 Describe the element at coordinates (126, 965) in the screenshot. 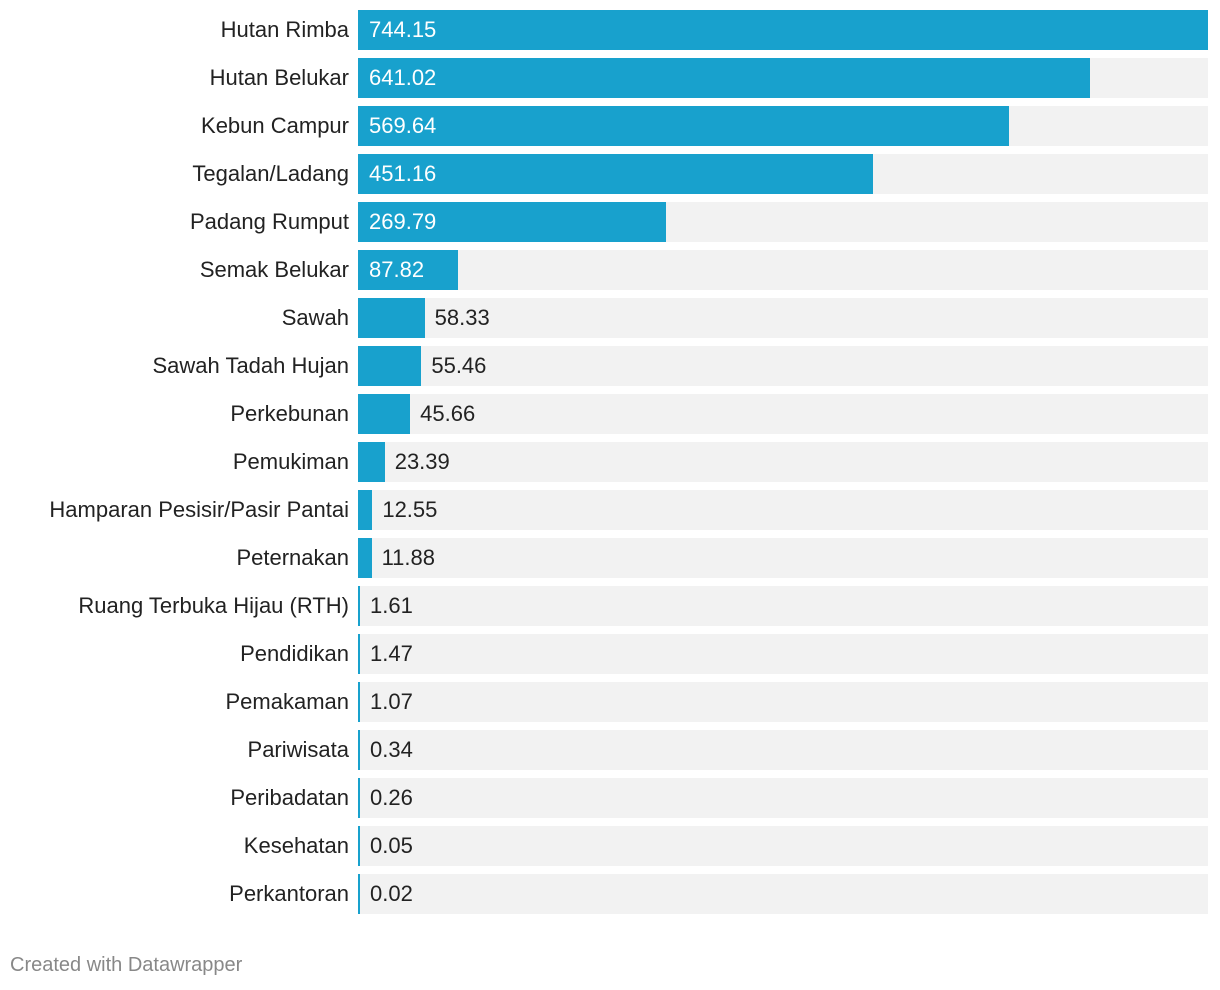

I see `datawrapper-credit: Created with Datawrapper` at that location.